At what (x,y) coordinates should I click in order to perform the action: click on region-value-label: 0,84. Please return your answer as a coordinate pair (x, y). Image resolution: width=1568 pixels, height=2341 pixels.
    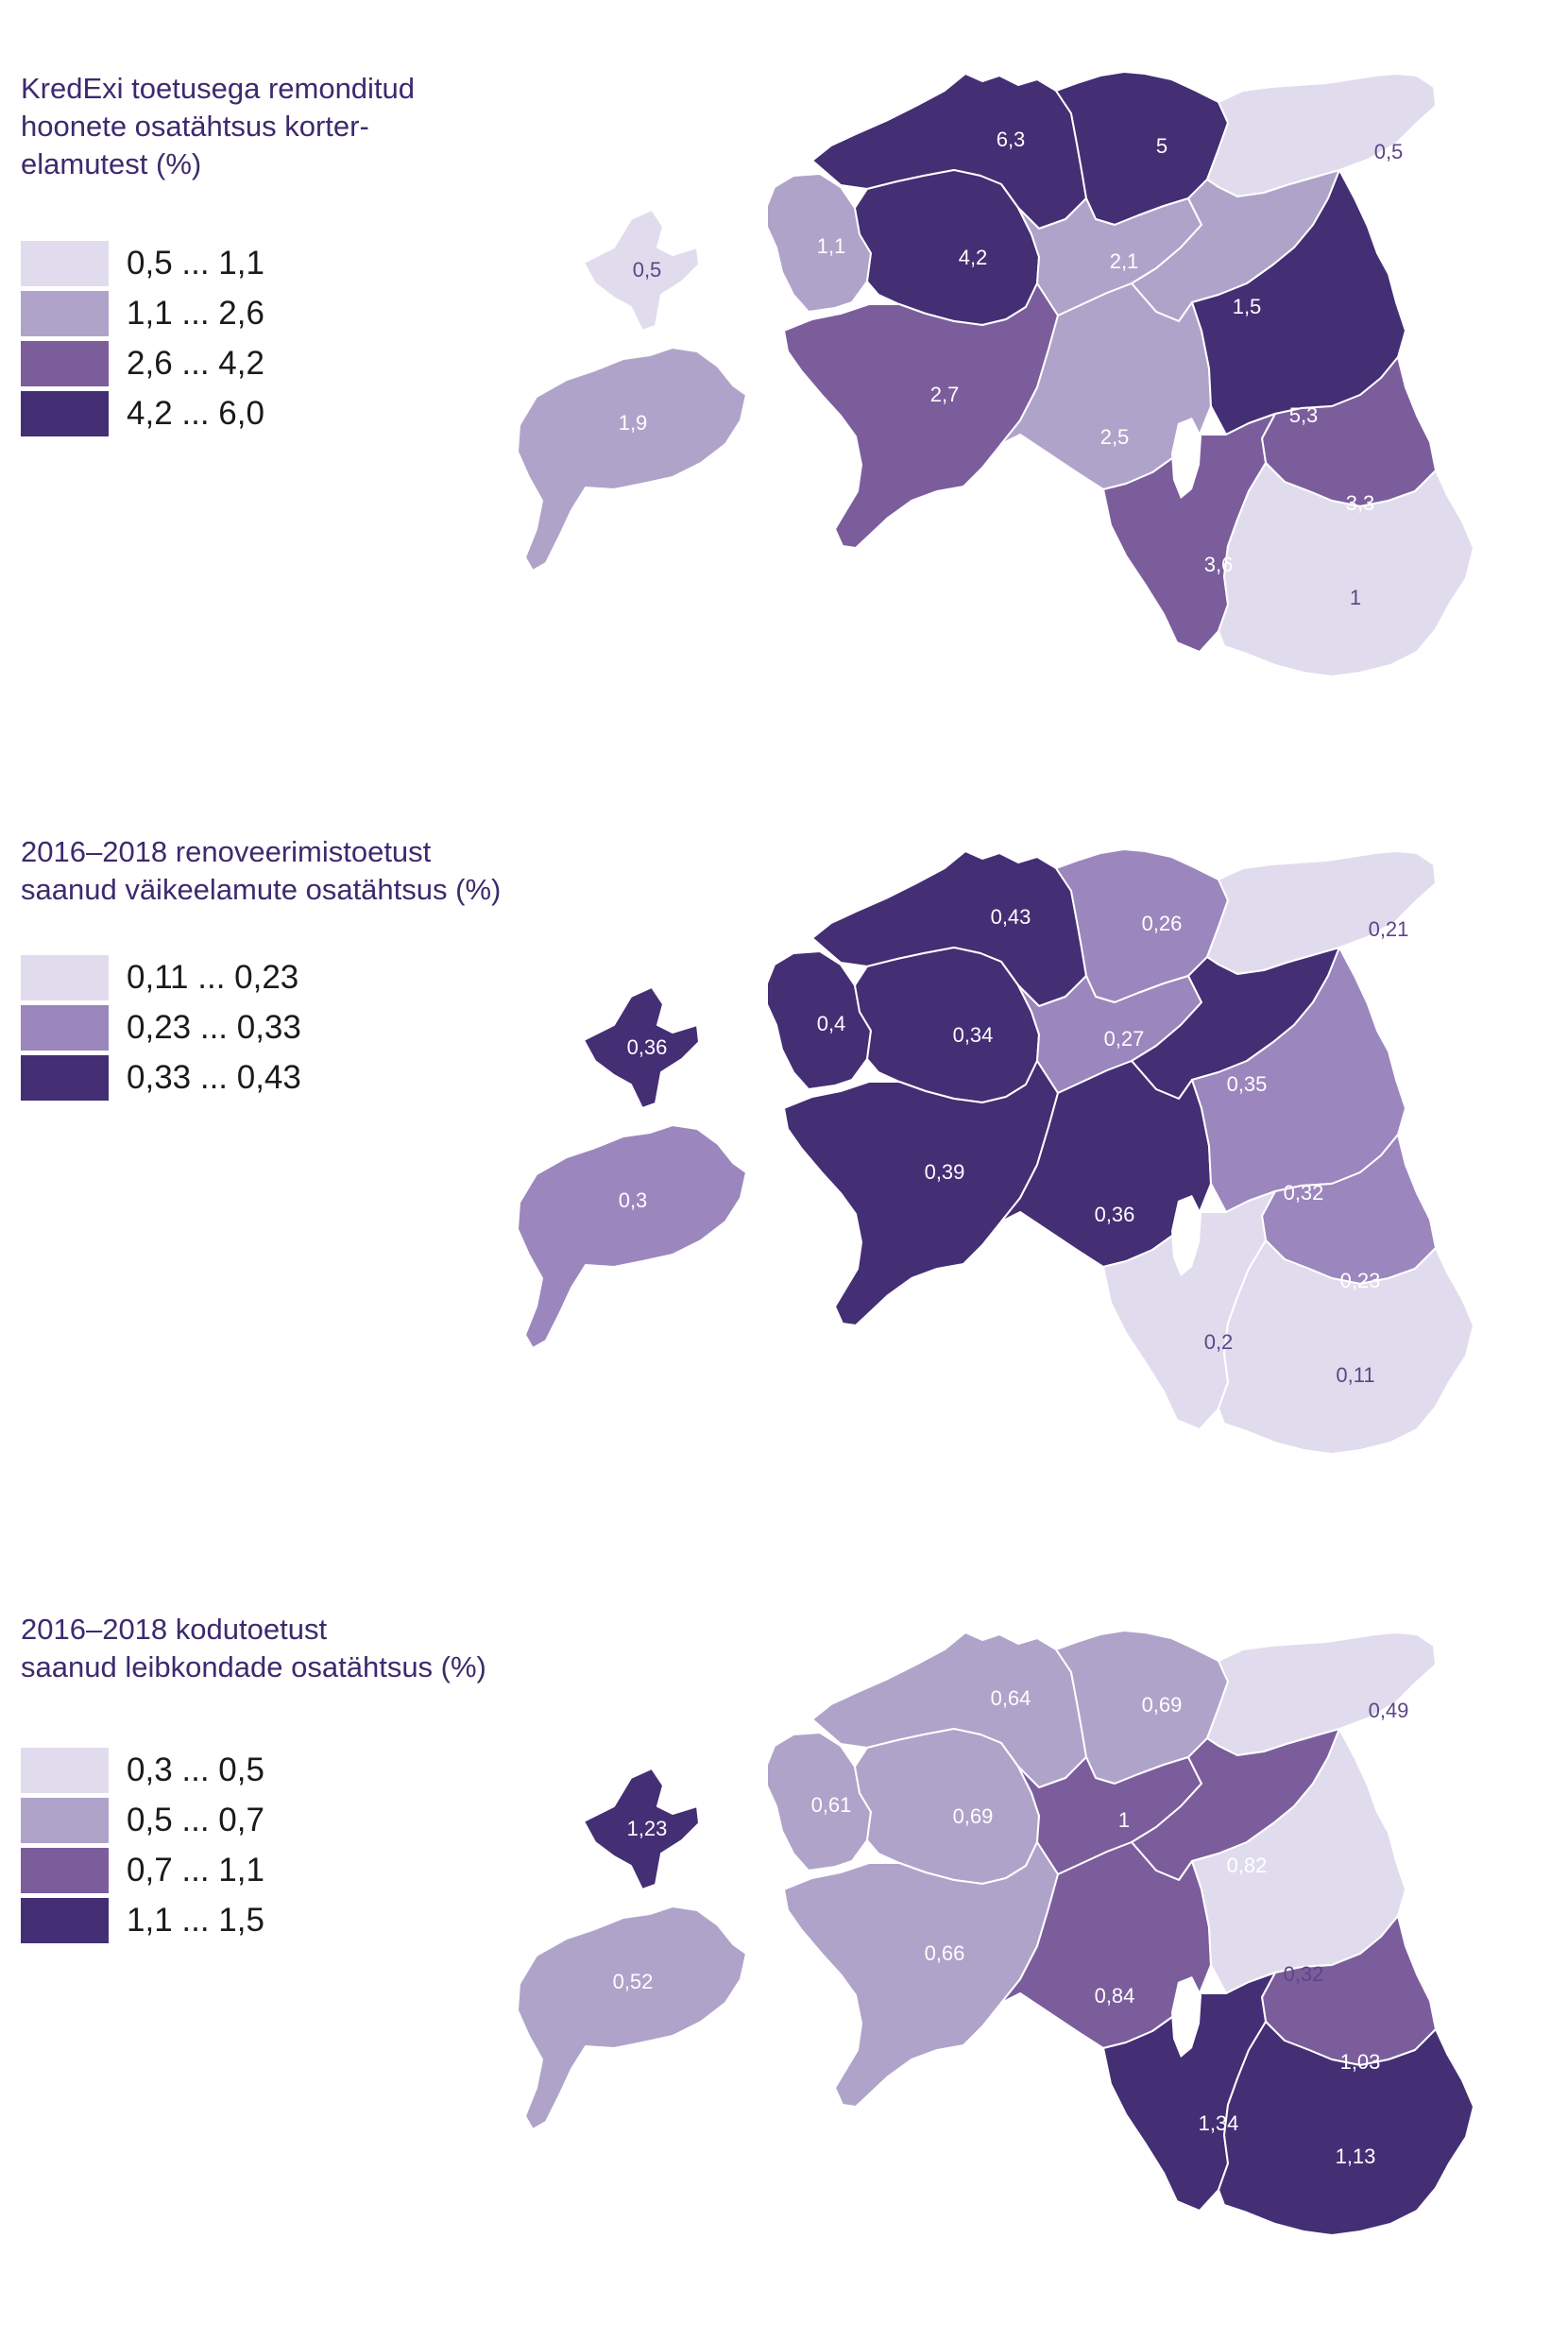
    Looking at the image, I should click on (1115, 1996).